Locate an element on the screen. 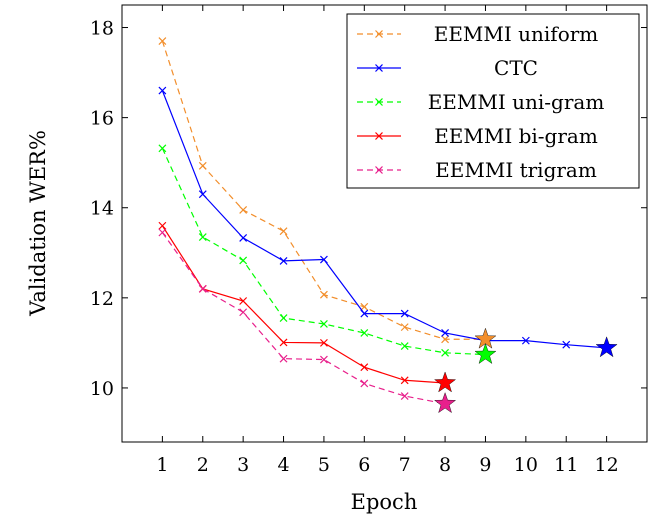 The height and width of the screenshot is (521, 663). x-tick-label: 4 is located at coordinates (283, 465).